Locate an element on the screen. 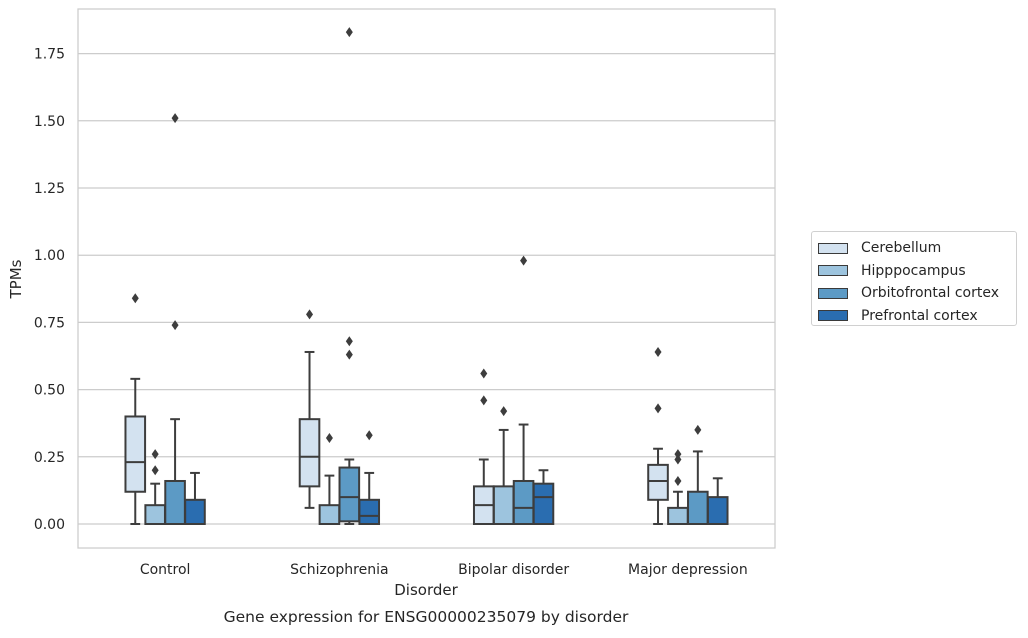 This screenshot has width=1028, height=638. legend-item: Cerebellum is located at coordinates (917, 248).